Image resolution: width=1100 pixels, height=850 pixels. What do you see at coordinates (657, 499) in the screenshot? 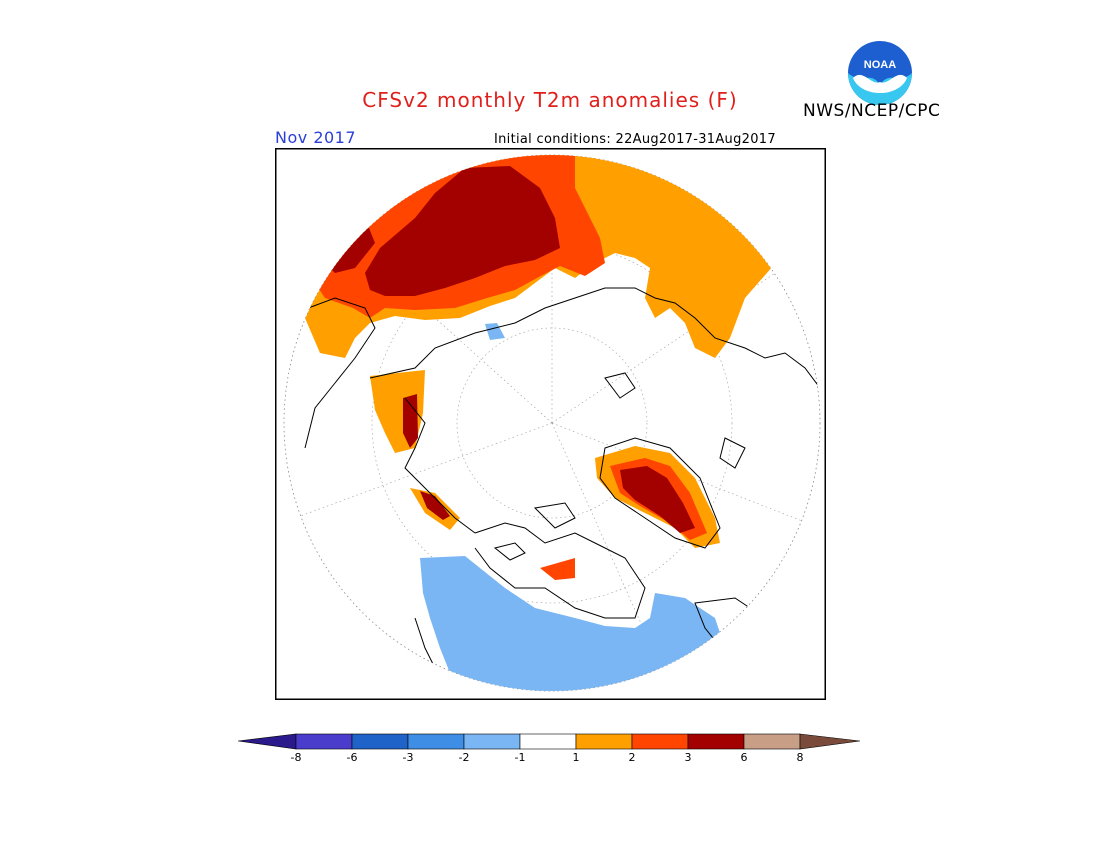
I see `anomaly-region-darkred-greenland` at bounding box center [657, 499].